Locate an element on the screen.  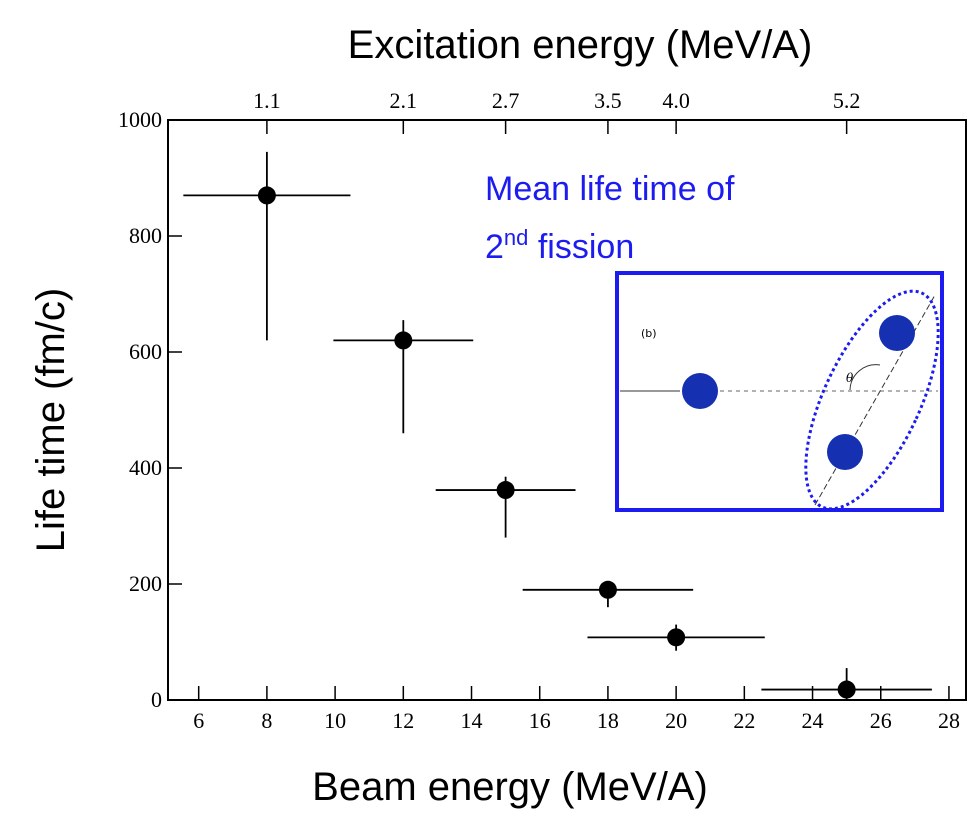
y-tick-label: 200 is located at coordinates (145, 583).